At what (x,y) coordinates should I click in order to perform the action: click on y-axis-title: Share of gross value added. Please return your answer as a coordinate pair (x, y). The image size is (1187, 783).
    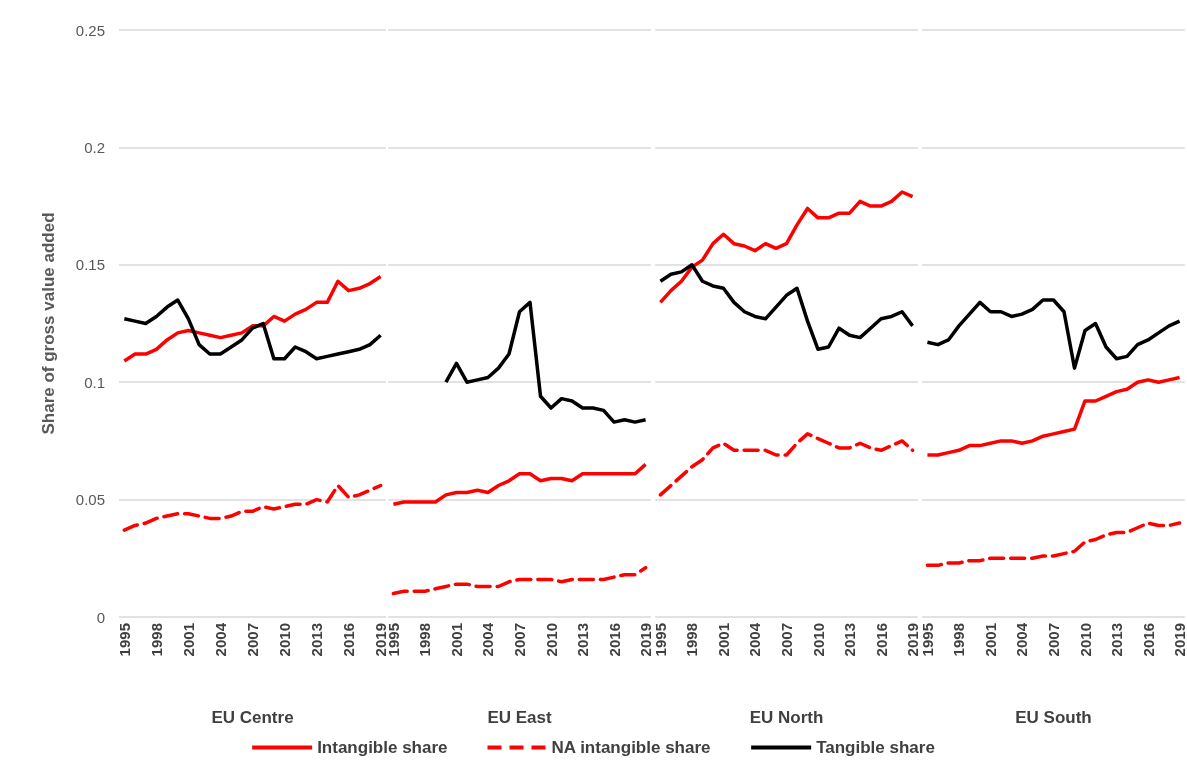
    Looking at the image, I should click on (48, 323).